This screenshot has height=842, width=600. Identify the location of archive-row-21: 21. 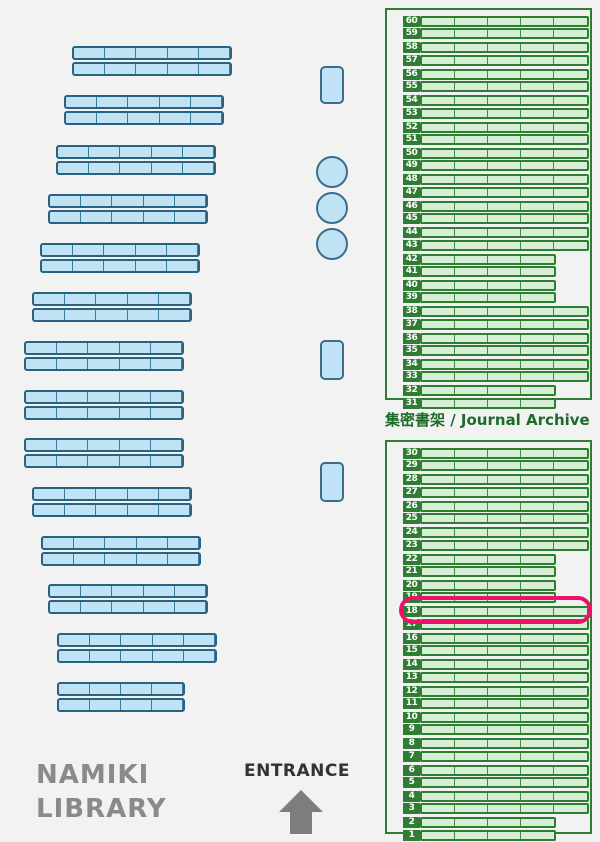
(496, 571).